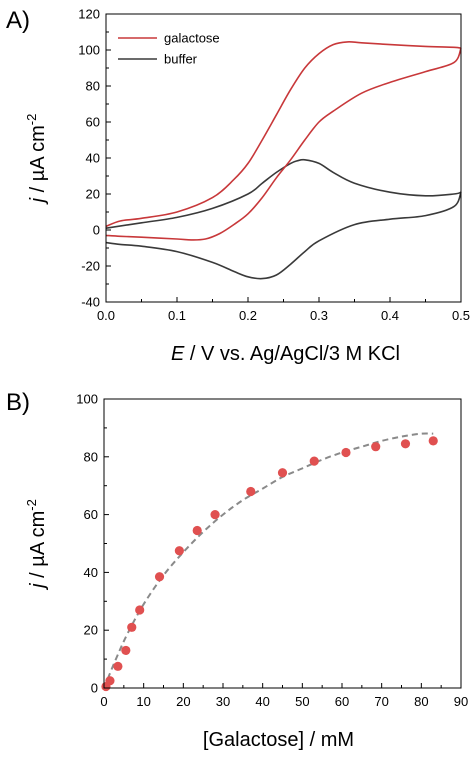  I want to click on panel-b-x-axis-title: [Galactose] / mM, so click(278, 740).